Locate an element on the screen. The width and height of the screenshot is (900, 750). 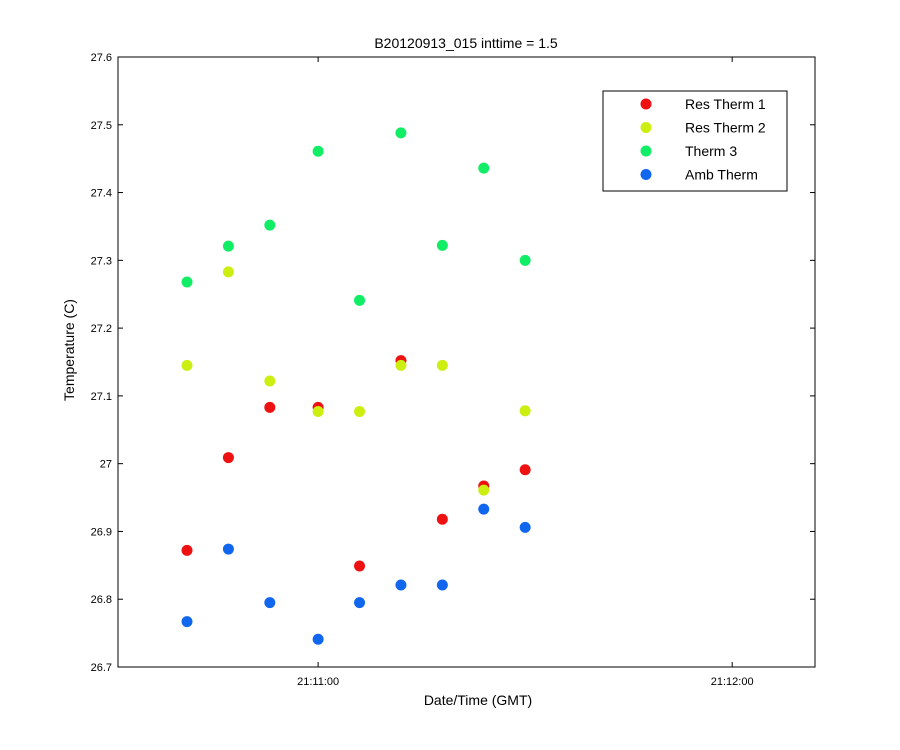
y-tick-label: 27.3 is located at coordinates (101, 261).